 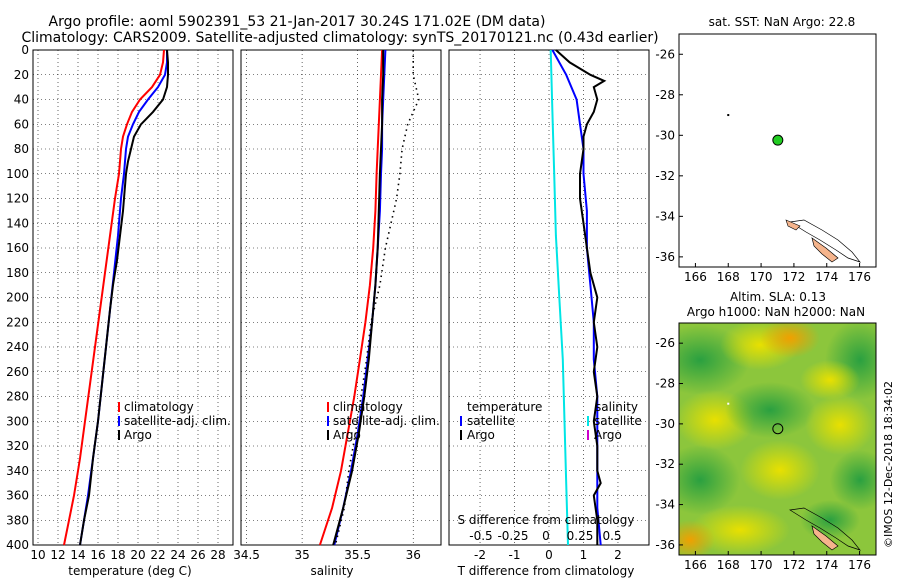 I want to click on depth-tick-label: 360, so click(x=17, y=496).